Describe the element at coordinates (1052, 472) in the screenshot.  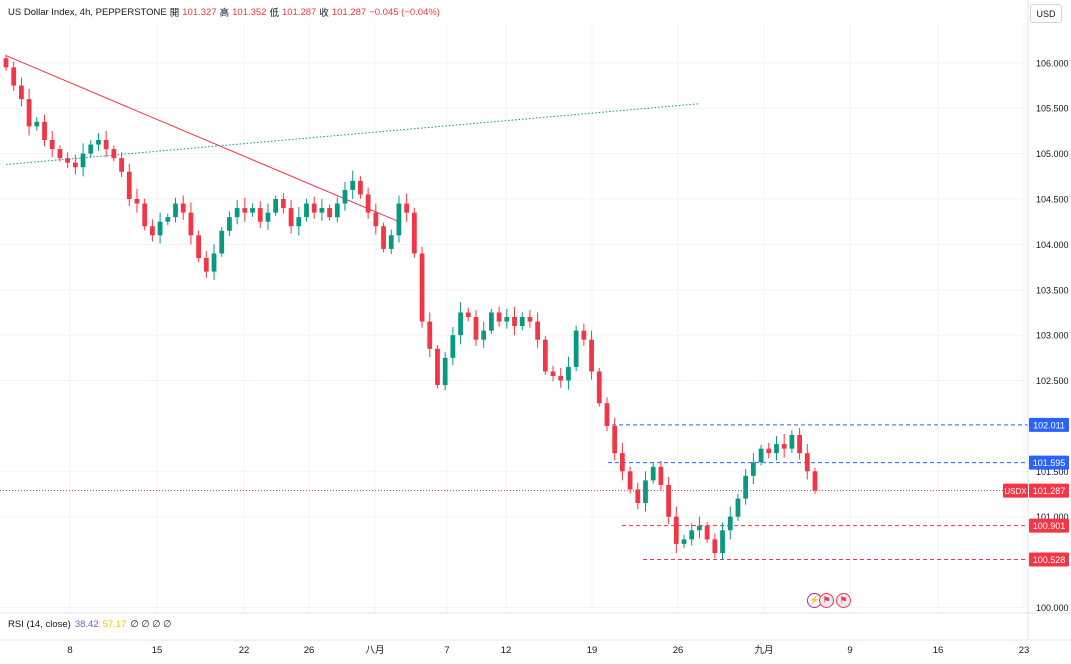
I see `y-tick-label: 101.500` at that location.